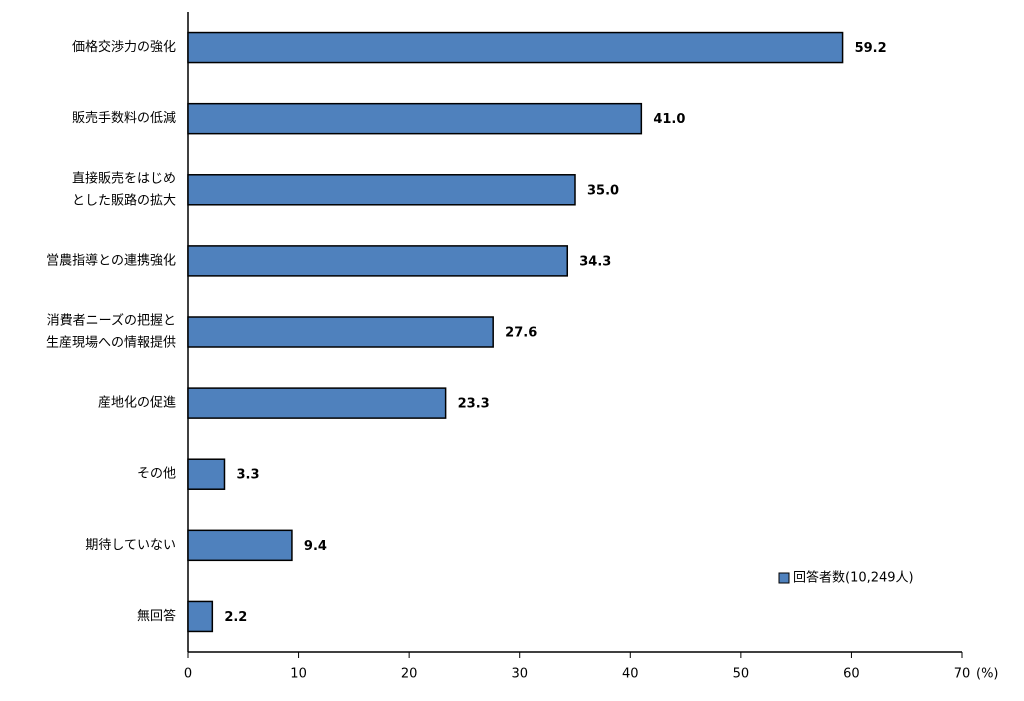  Describe the element at coordinates (987, 674) in the screenshot. I see `x-axis-unit: (%)` at that location.